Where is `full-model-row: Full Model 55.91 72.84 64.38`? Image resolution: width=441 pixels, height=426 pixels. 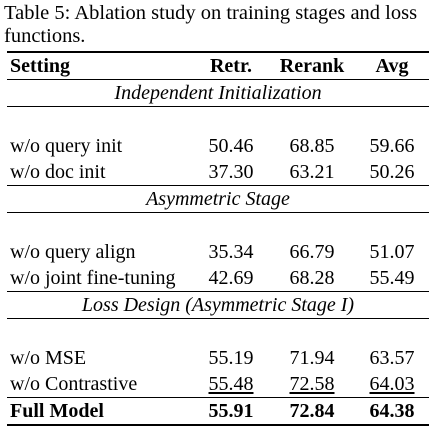
full-model-row: Full Model 55.91 72.84 64.38 is located at coordinates (218, 411).